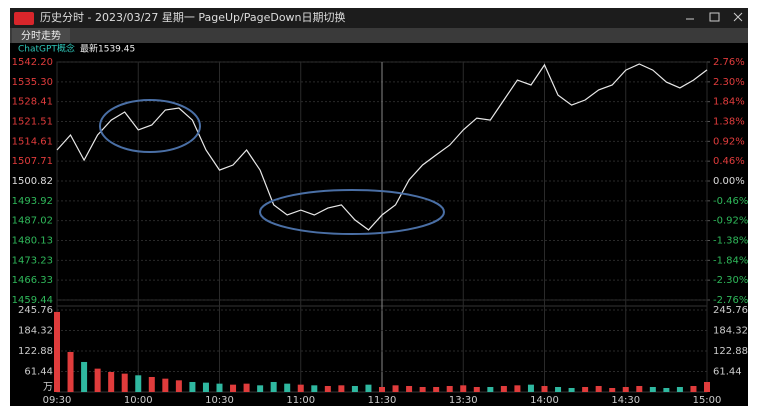 The image size is (760, 414). I want to click on latest-label: 最新, so click(89, 49).